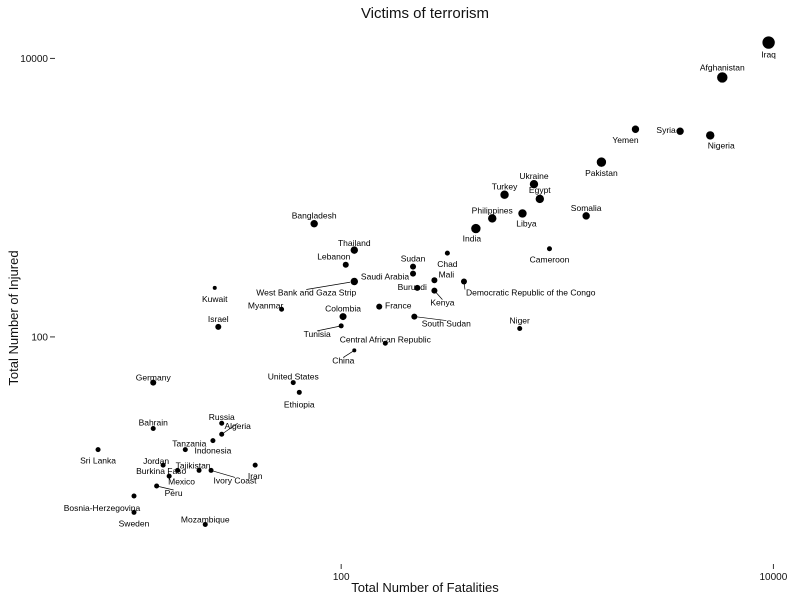  What do you see at coordinates (586, 208) in the screenshot?
I see `point-label-somalia: Somalia` at bounding box center [586, 208].